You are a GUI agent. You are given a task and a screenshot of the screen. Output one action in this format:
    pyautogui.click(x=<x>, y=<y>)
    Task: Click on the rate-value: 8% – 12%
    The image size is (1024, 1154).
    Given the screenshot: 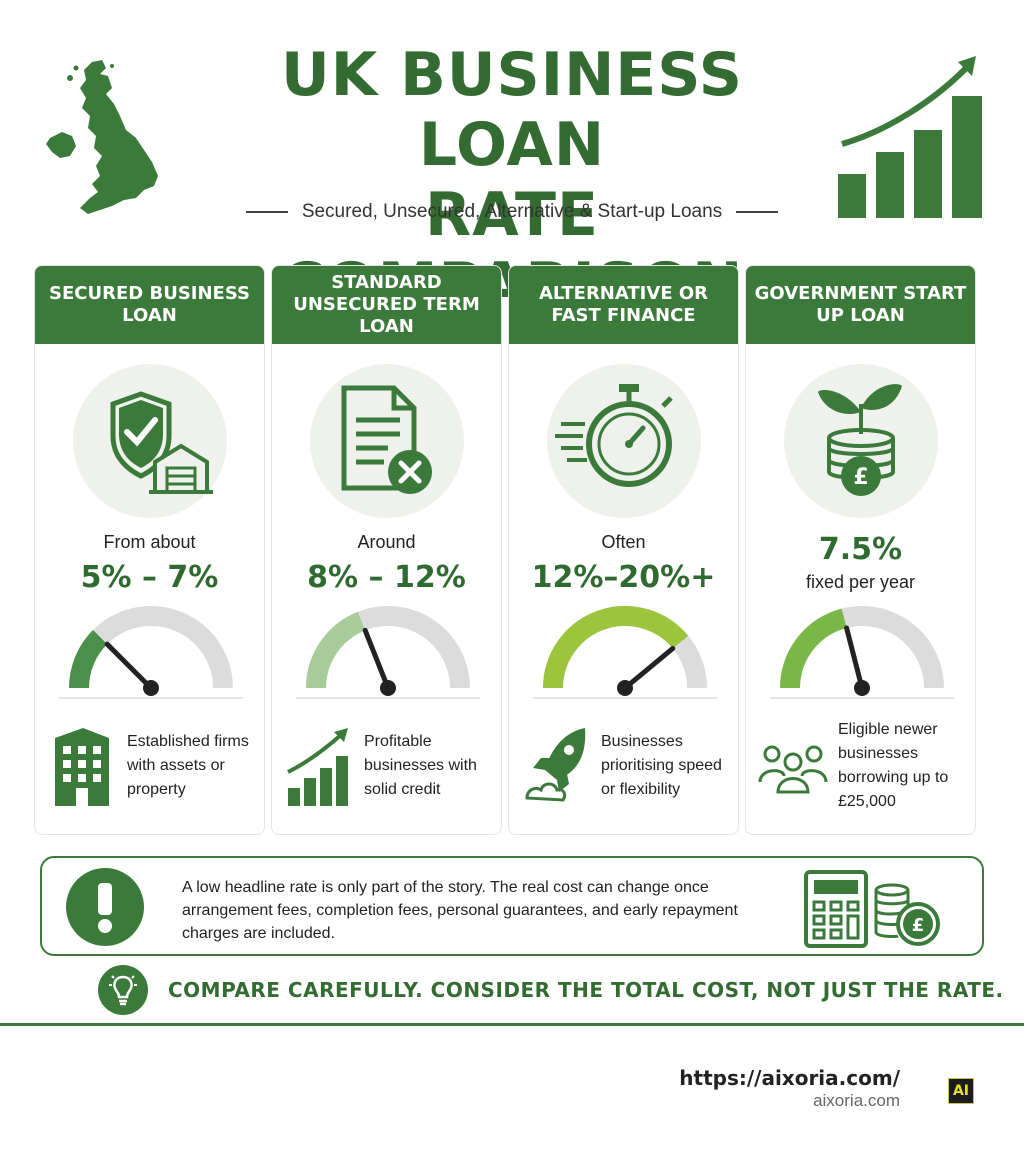 What is the action you would take?
    pyautogui.click(x=386, y=577)
    